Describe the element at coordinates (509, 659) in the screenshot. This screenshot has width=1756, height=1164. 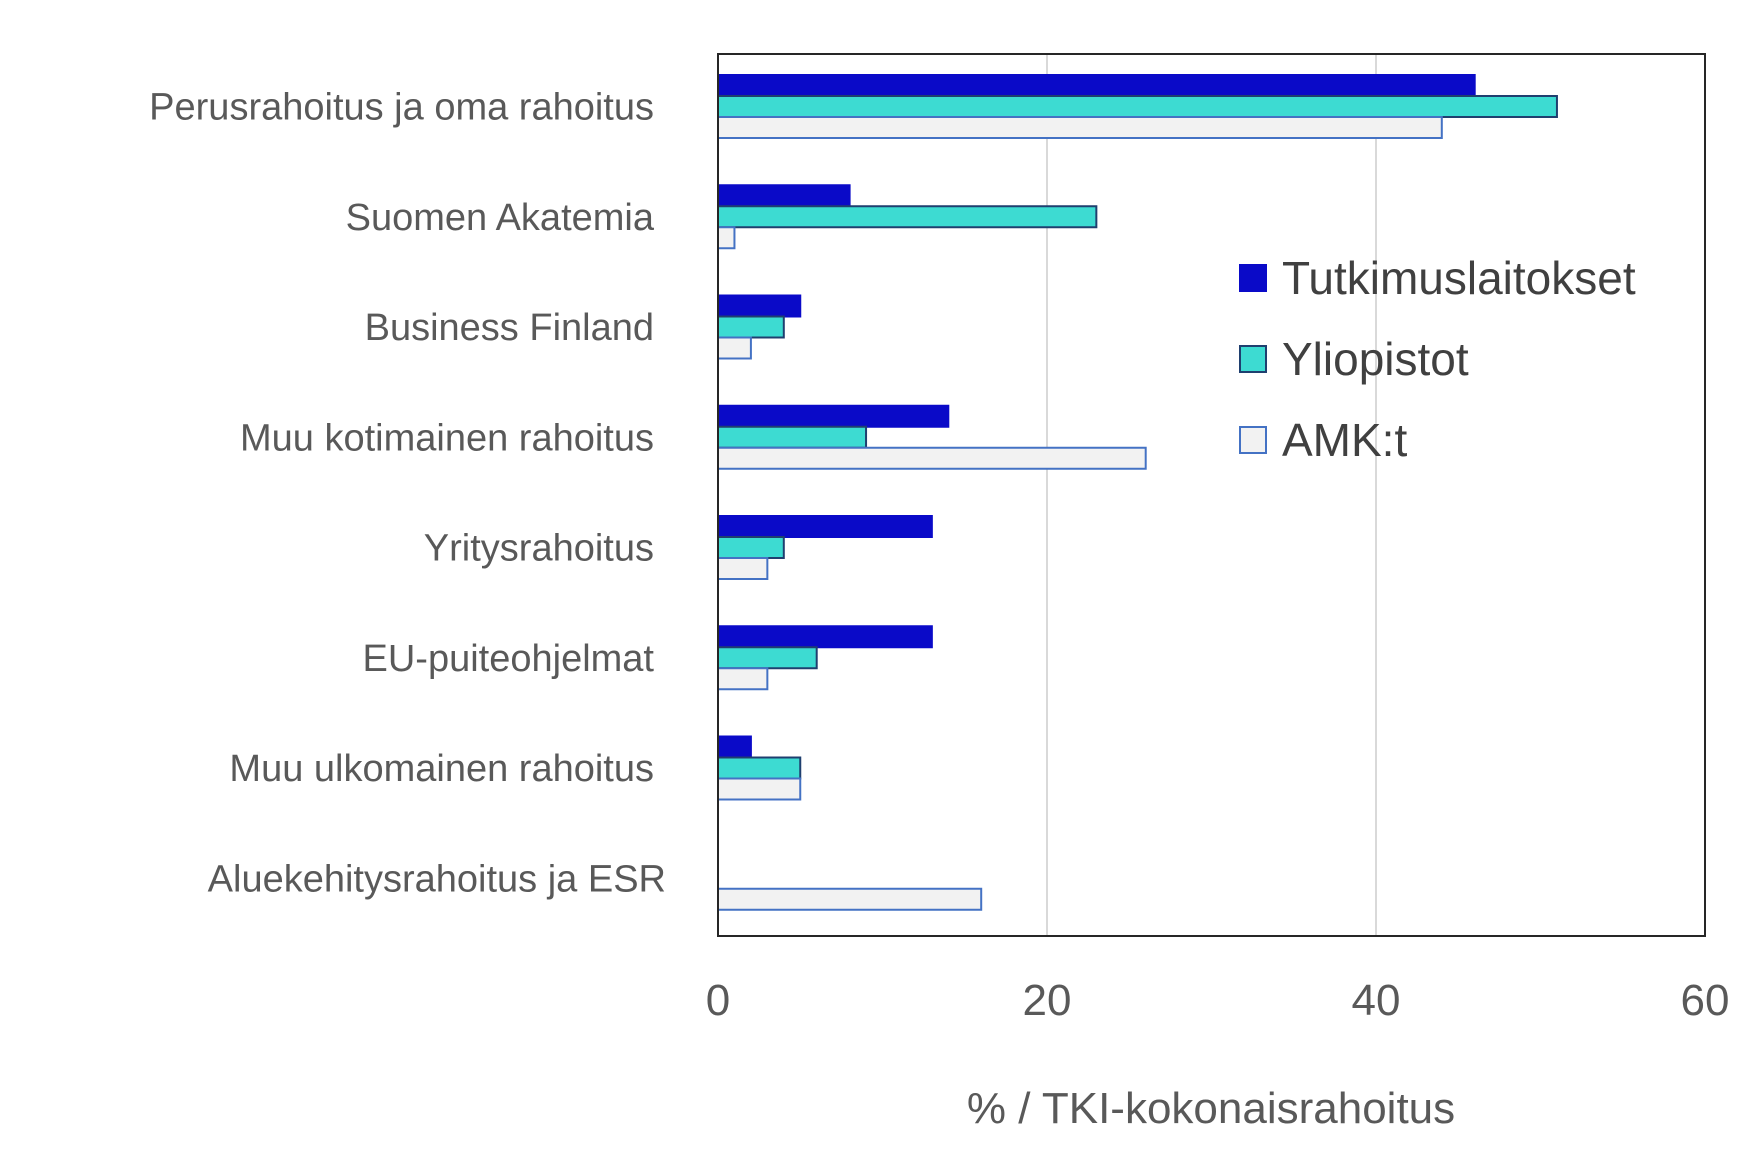
I see `category-label: EU-puiteohjelmat` at that location.